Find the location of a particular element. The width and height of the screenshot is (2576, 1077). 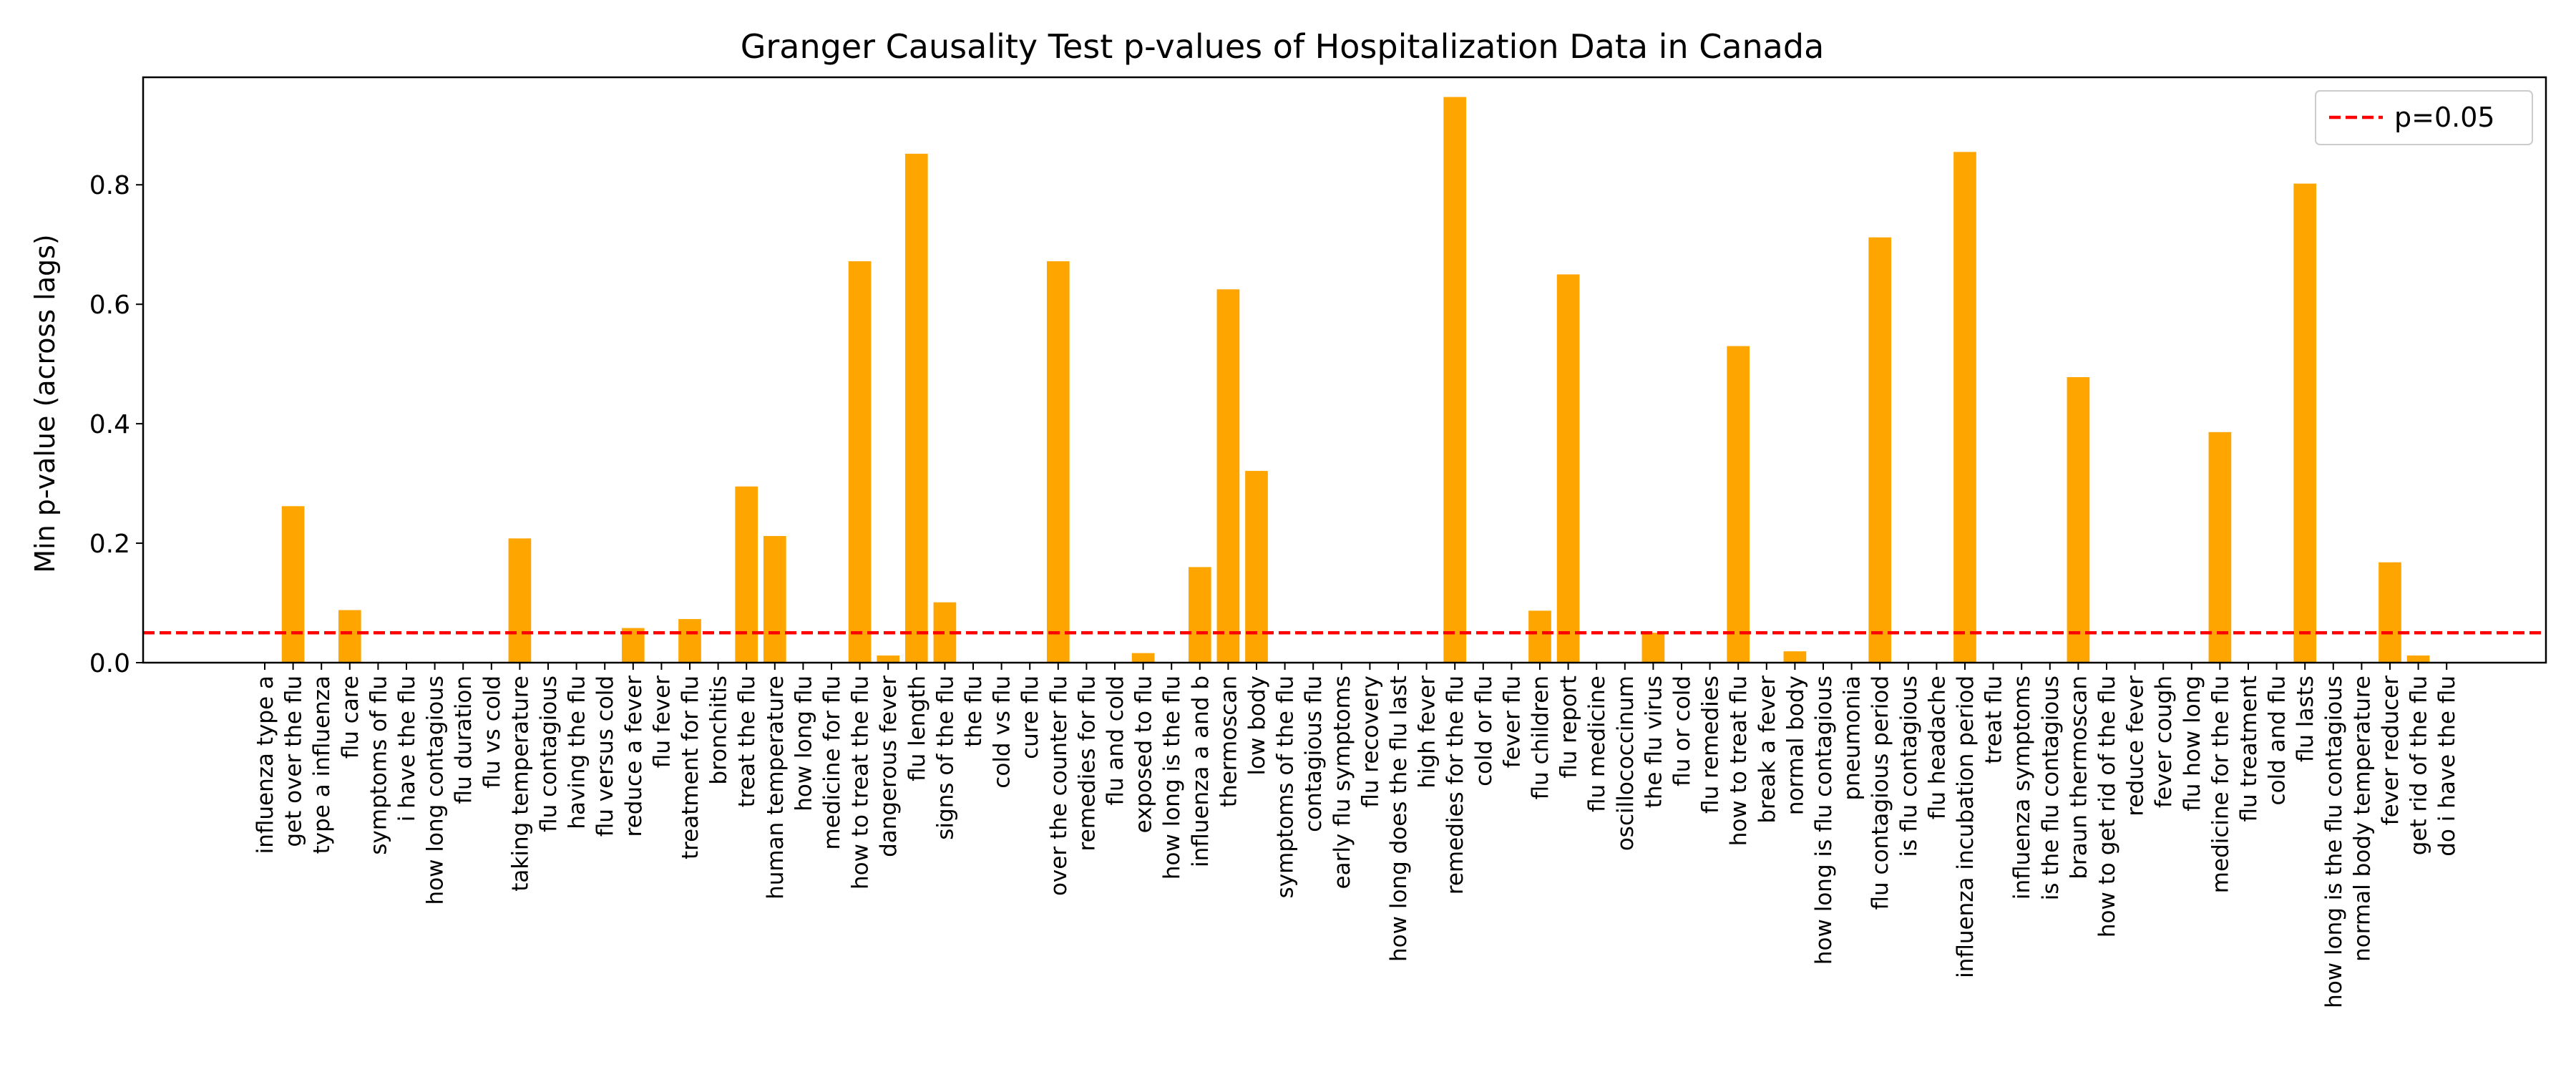

x-tick-label: fever cough is located at coordinates (2164, 742).